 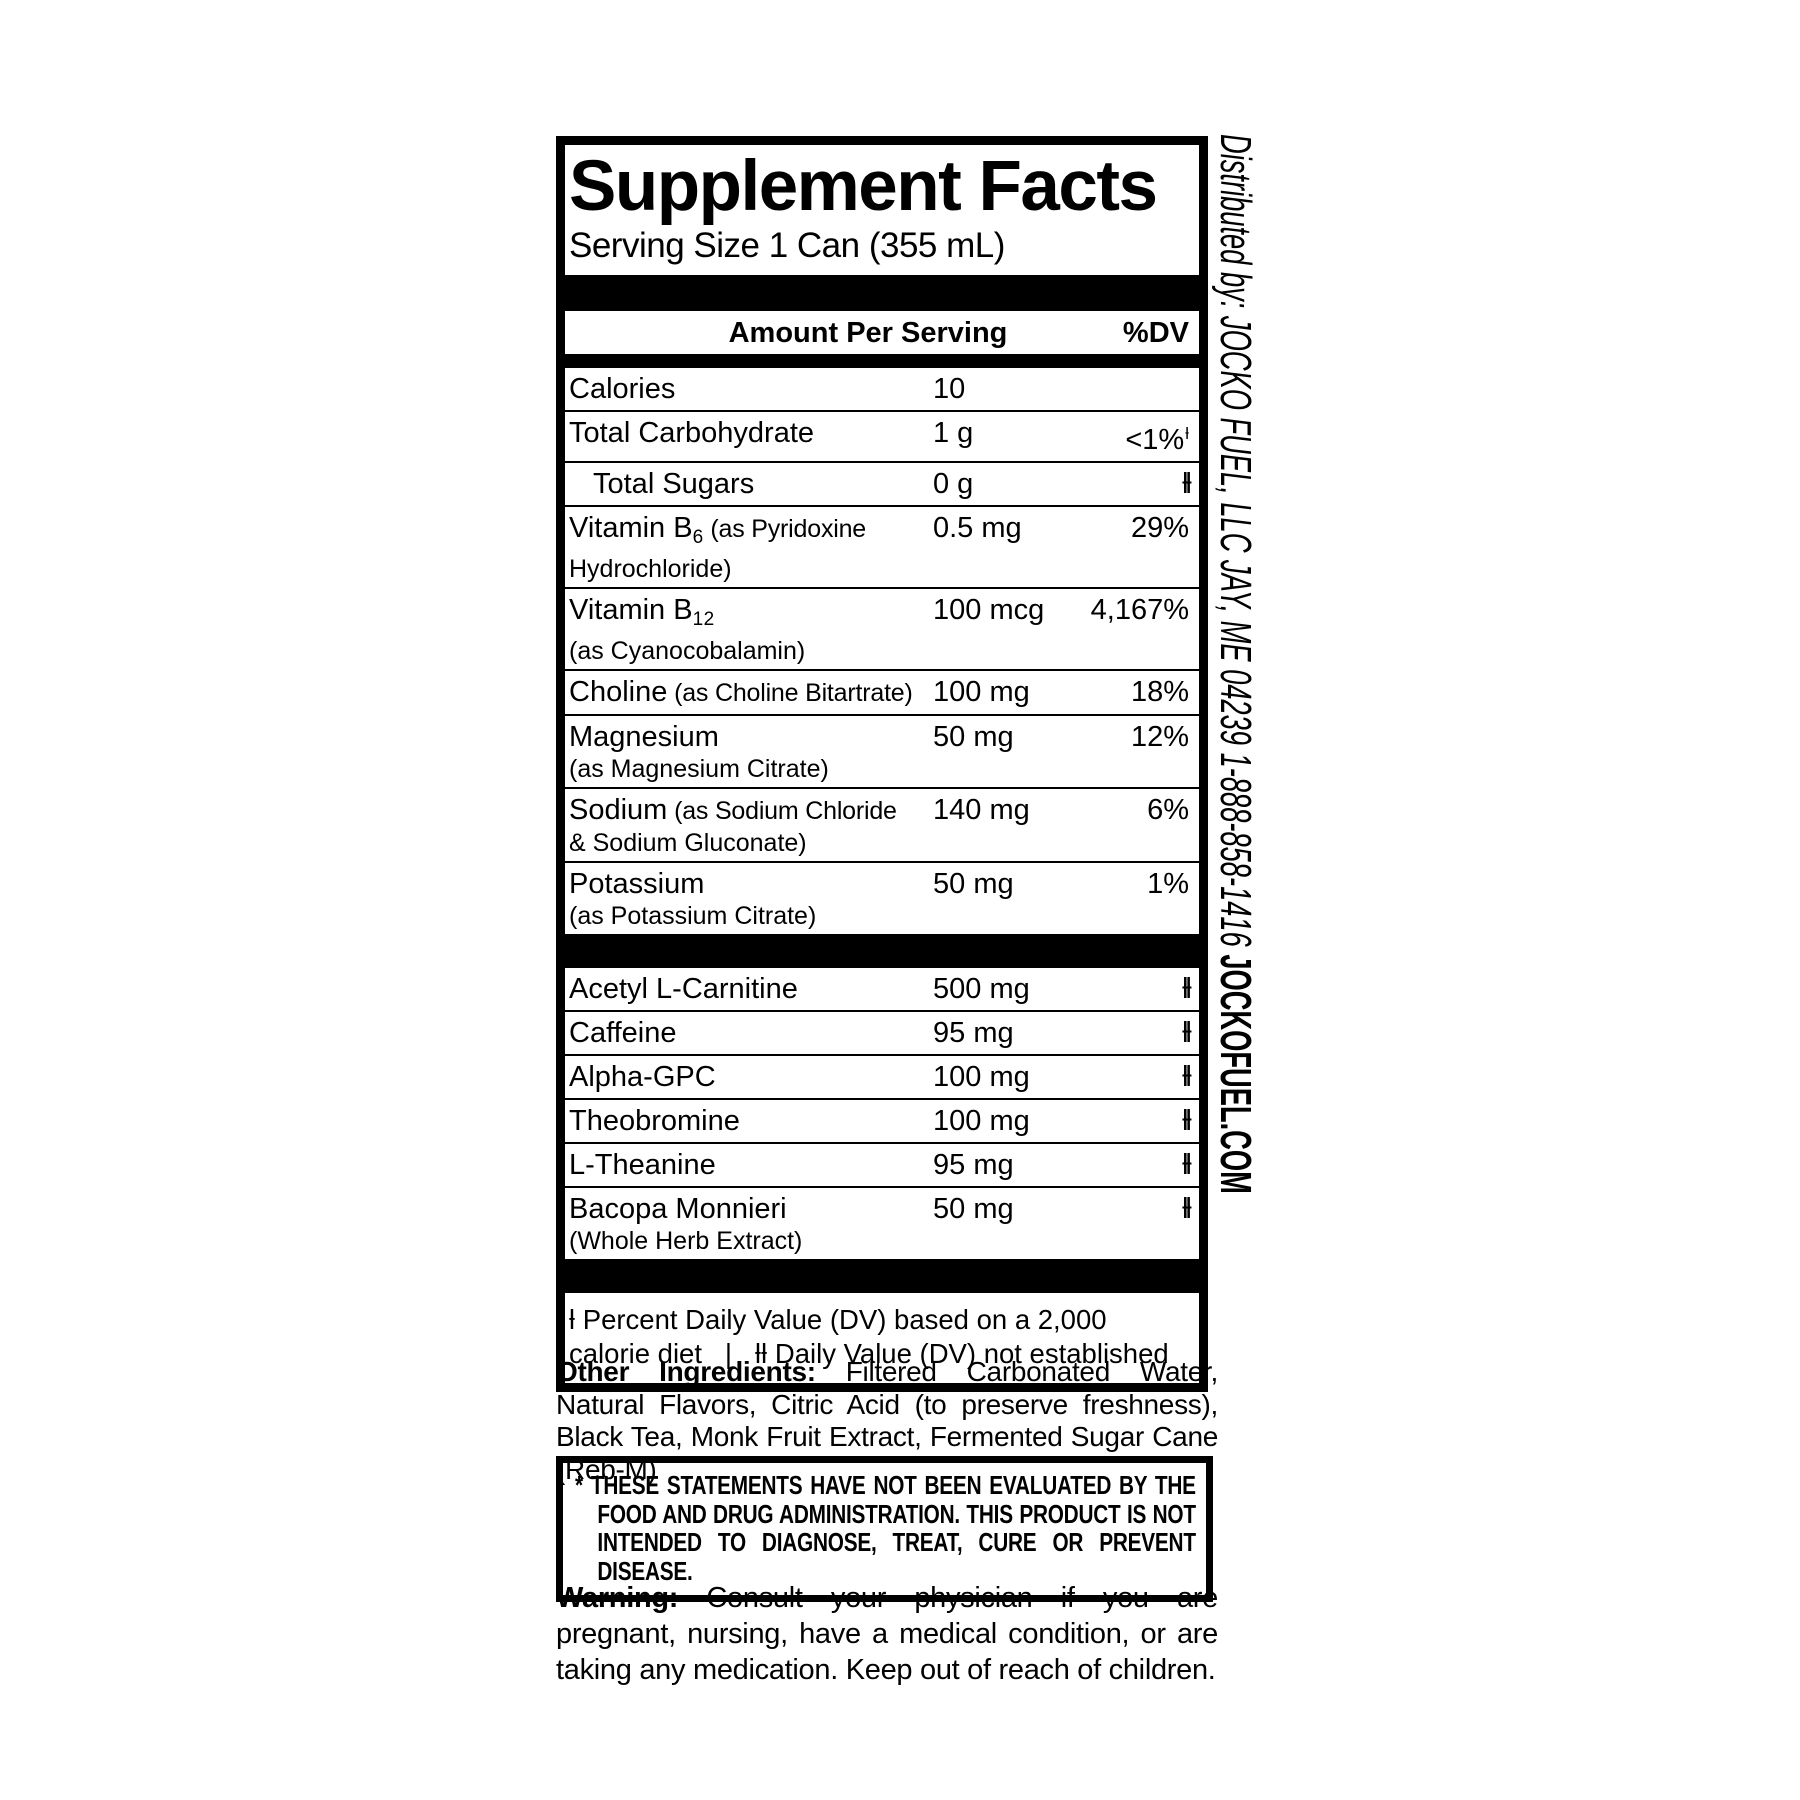 I want to click on dv-header: %DV, so click(x=1155, y=332).